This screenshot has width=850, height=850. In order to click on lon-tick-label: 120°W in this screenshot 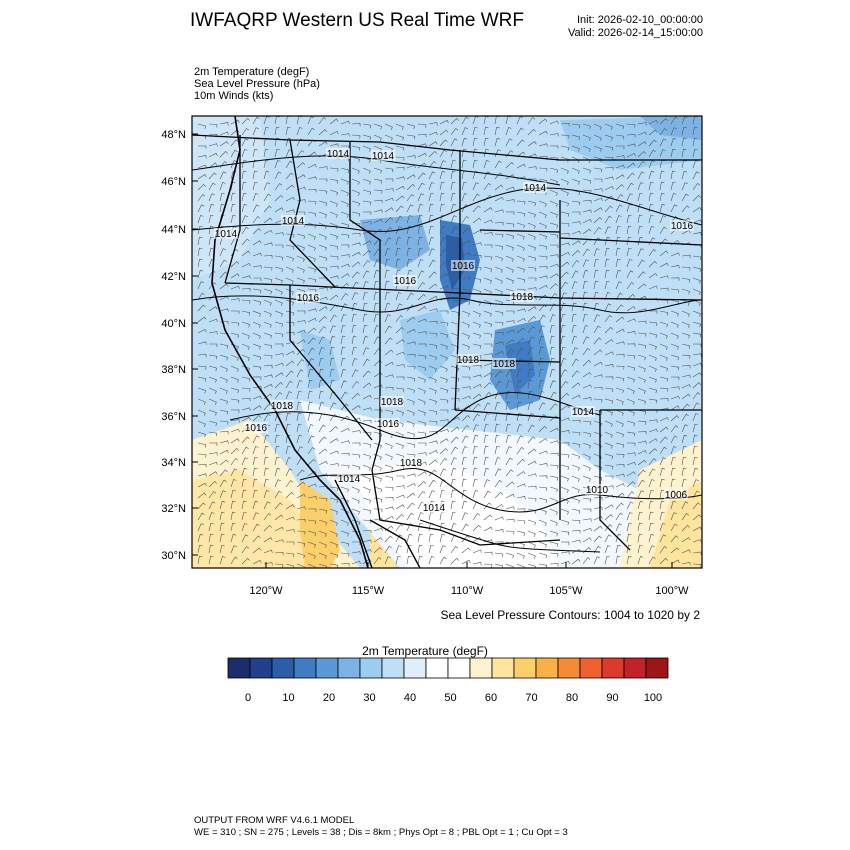, I will do `click(266, 591)`.